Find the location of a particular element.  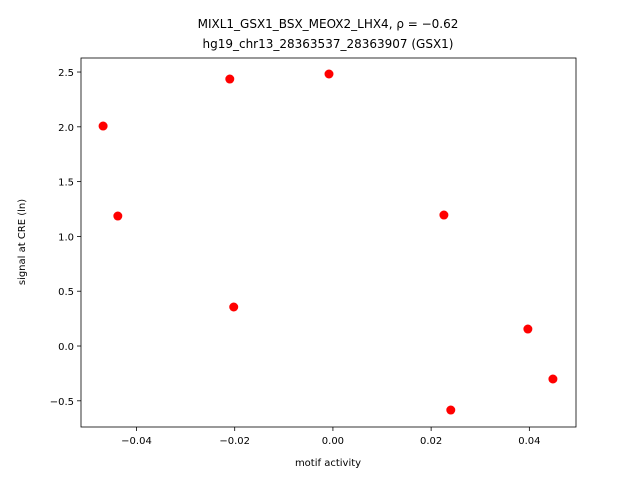

y-tick-label: −0.5 is located at coordinates (62, 402).